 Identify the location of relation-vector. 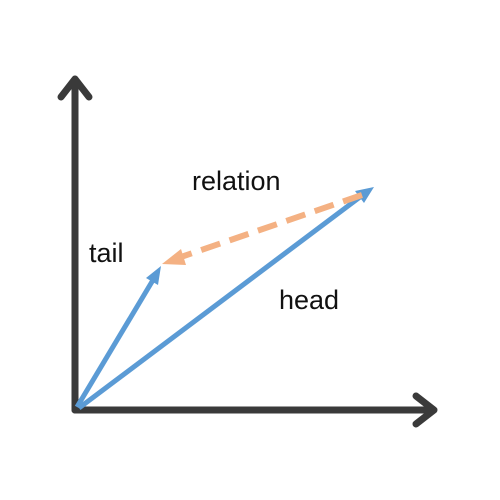
(262, 228).